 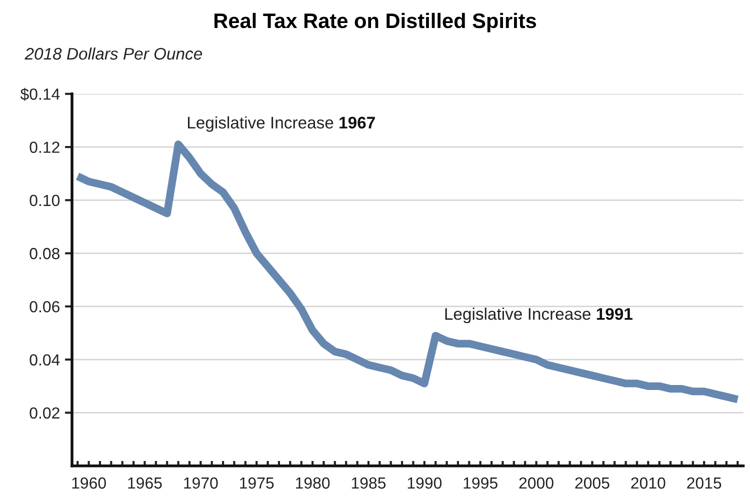 What do you see at coordinates (375, 22) in the screenshot?
I see `chart-title: Real Tax Rate on Distilled Spirits` at bounding box center [375, 22].